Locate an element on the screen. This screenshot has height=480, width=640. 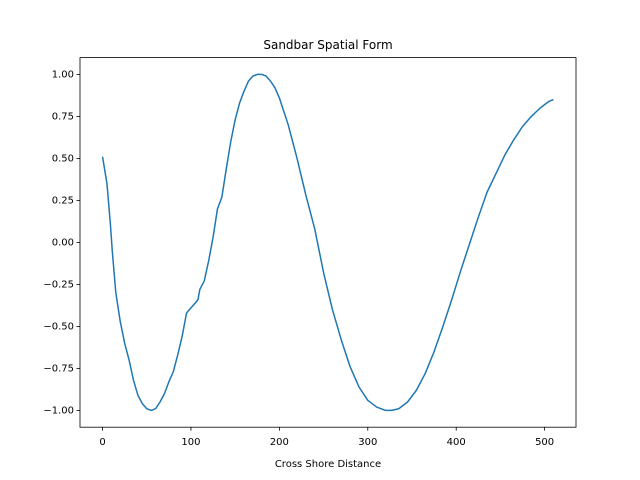
y-tick-label: 0.00 is located at coordinates (63, 242).